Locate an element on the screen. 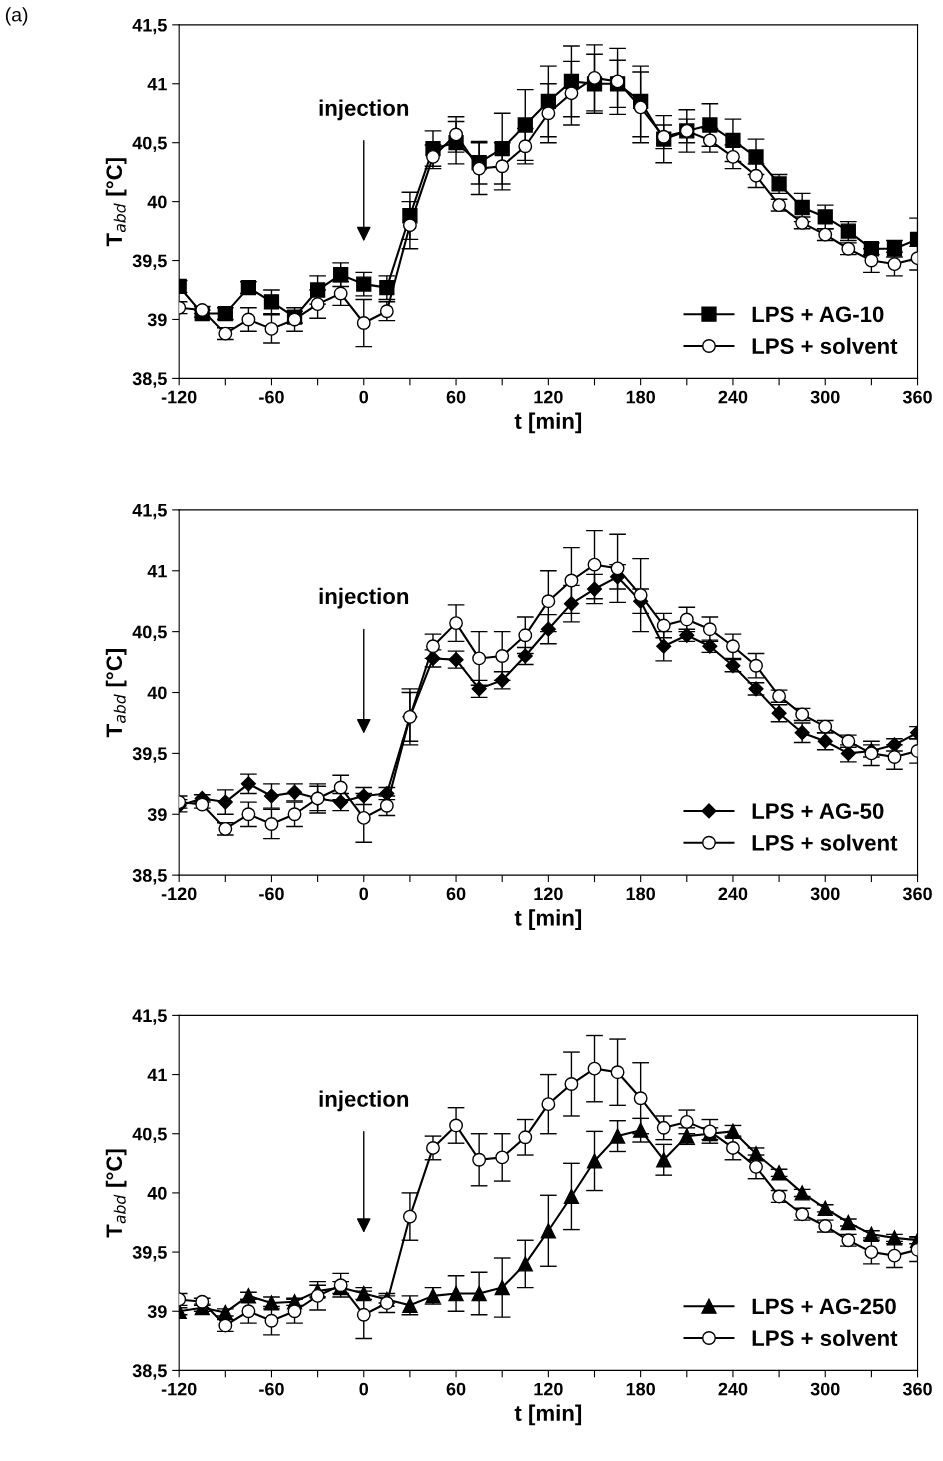  x-tick-label: 120 is located at coordinates (548, 894).